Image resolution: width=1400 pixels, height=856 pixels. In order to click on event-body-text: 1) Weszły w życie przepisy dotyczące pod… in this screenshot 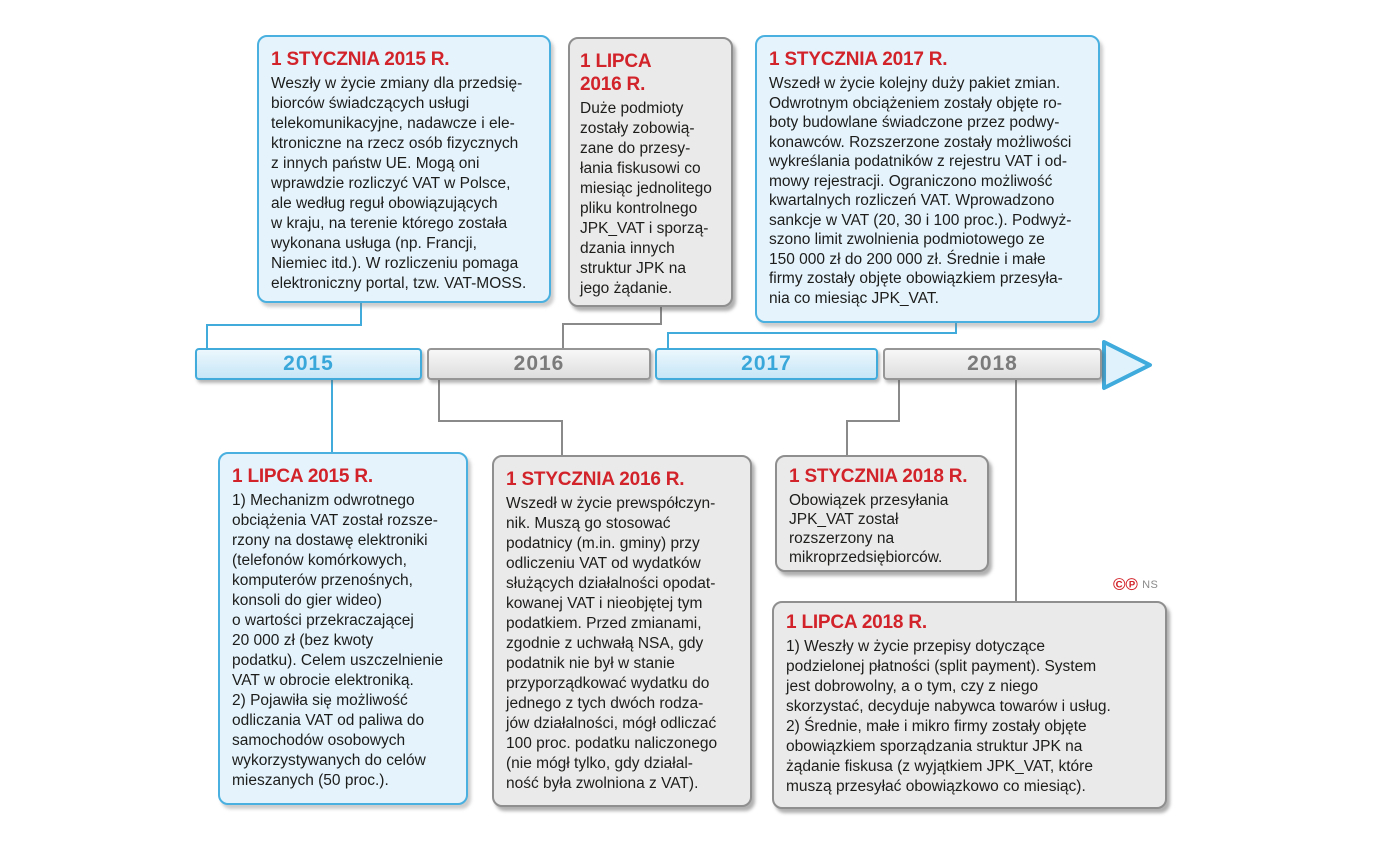, I will do `click(948, 716)`.